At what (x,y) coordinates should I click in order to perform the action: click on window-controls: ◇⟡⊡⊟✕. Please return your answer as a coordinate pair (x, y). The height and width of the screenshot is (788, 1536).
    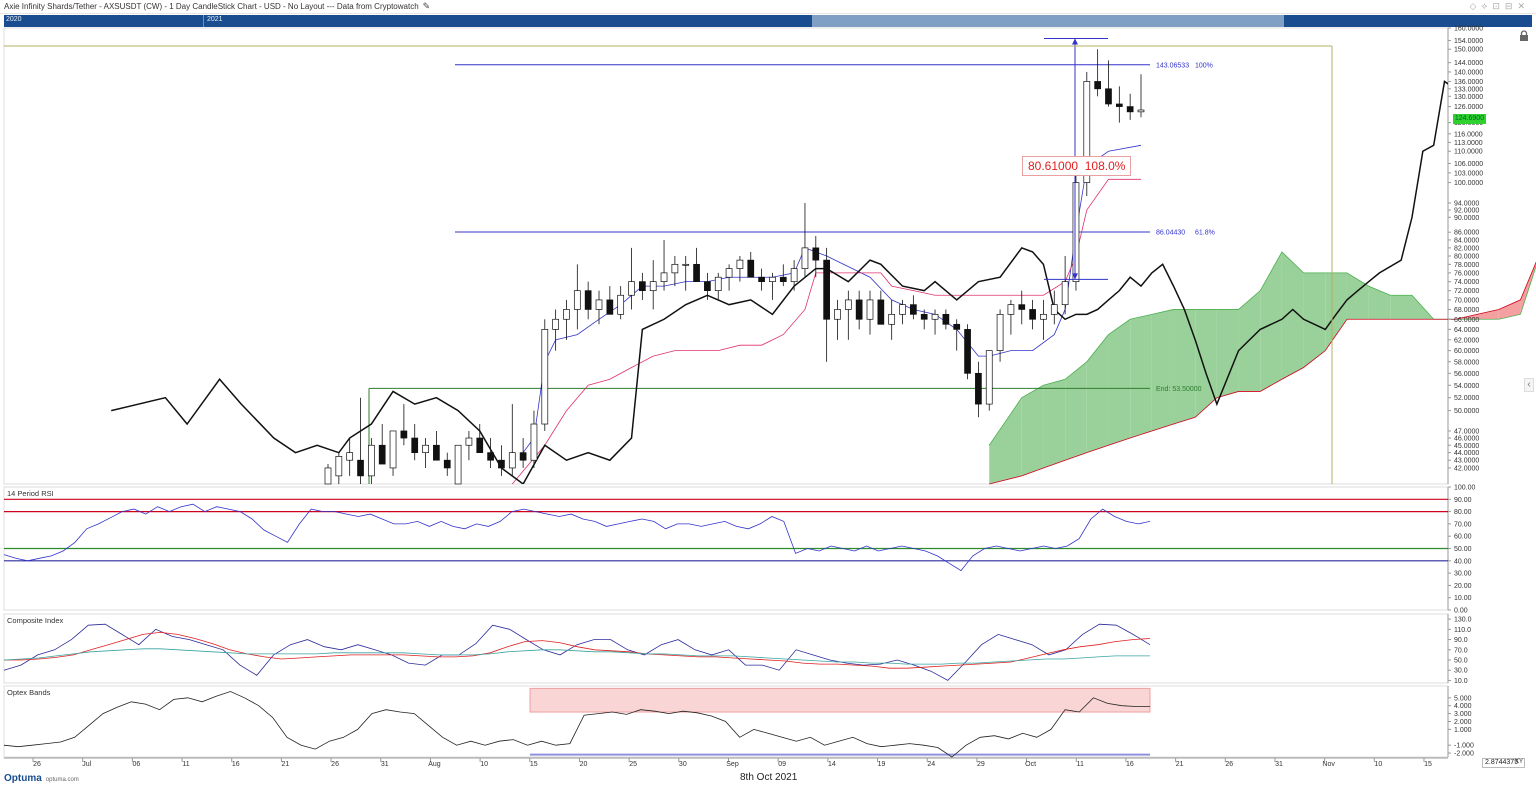
    Looking at the image, I should click on (1499, 6).